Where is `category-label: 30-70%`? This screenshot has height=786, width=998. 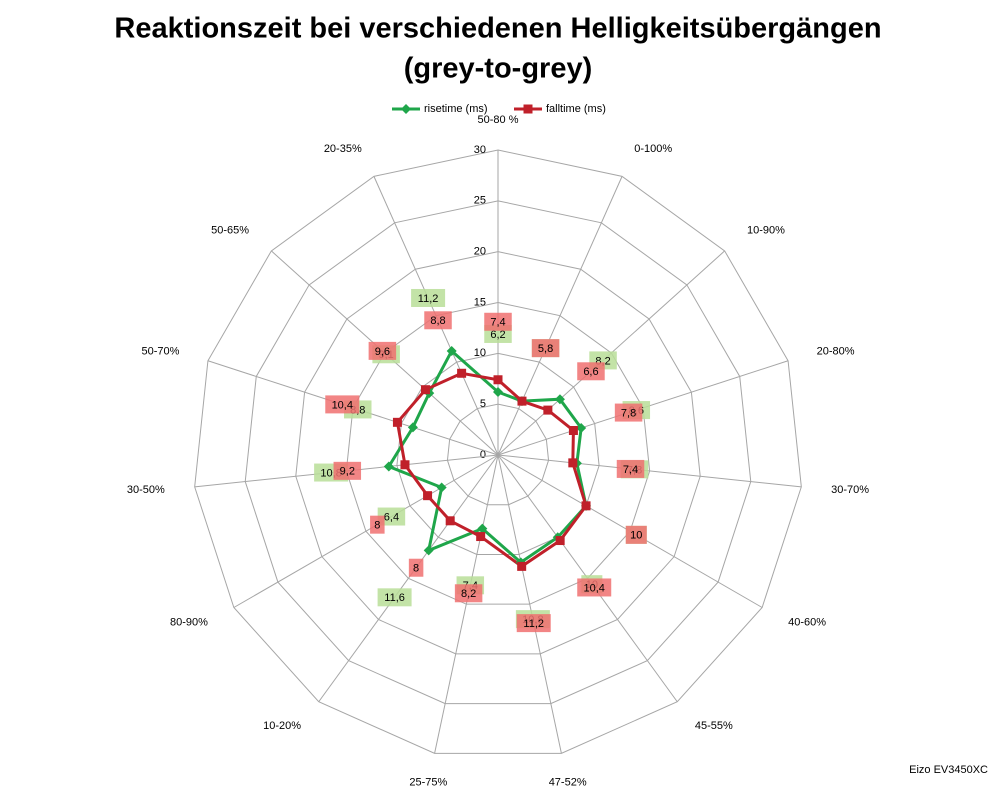 category-label: 30-70% is located at coordinates (850, 490).